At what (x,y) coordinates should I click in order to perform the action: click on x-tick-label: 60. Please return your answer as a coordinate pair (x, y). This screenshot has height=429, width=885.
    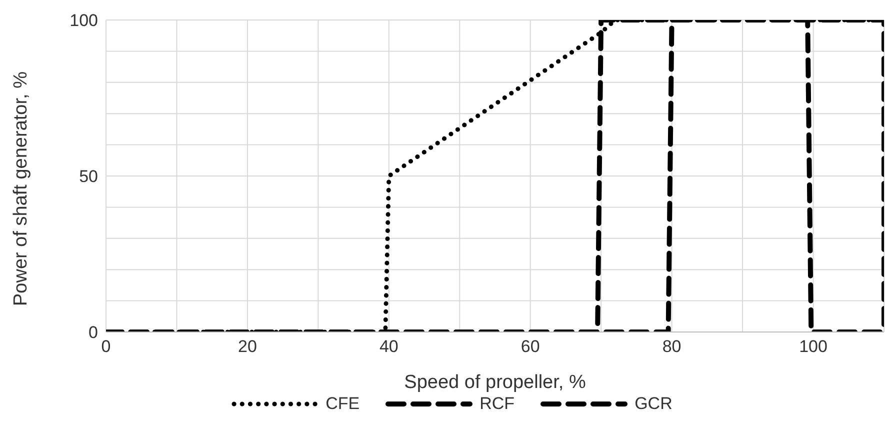
    Looking at the image, I should click on (530, 346).